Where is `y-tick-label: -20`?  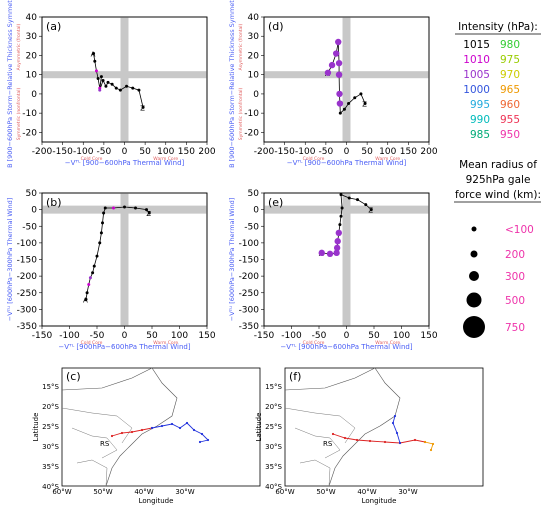
y-tick-label: -20 is located at coordinates (251, 133).